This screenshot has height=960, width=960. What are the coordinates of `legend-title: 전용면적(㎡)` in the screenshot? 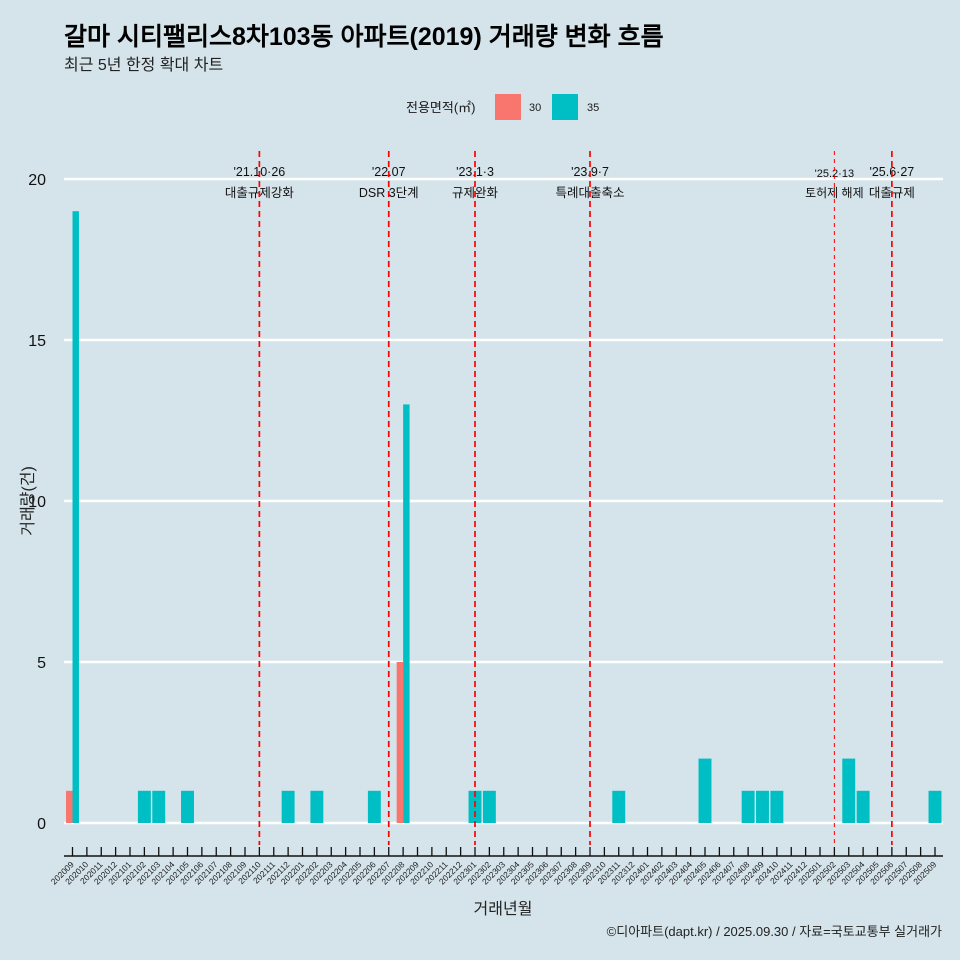 It's located at (441, 107).